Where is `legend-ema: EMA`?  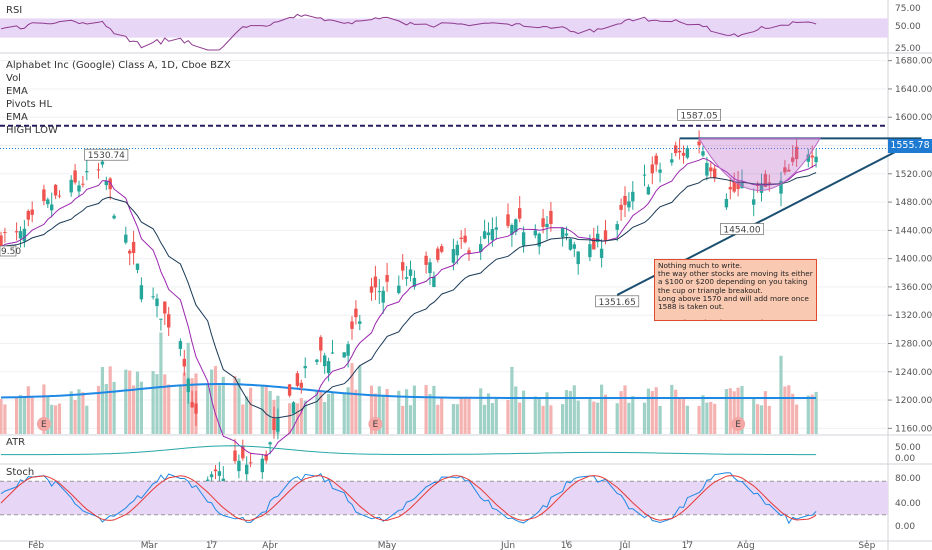
legend-ema: EMA is located at coordinates (17, 91).